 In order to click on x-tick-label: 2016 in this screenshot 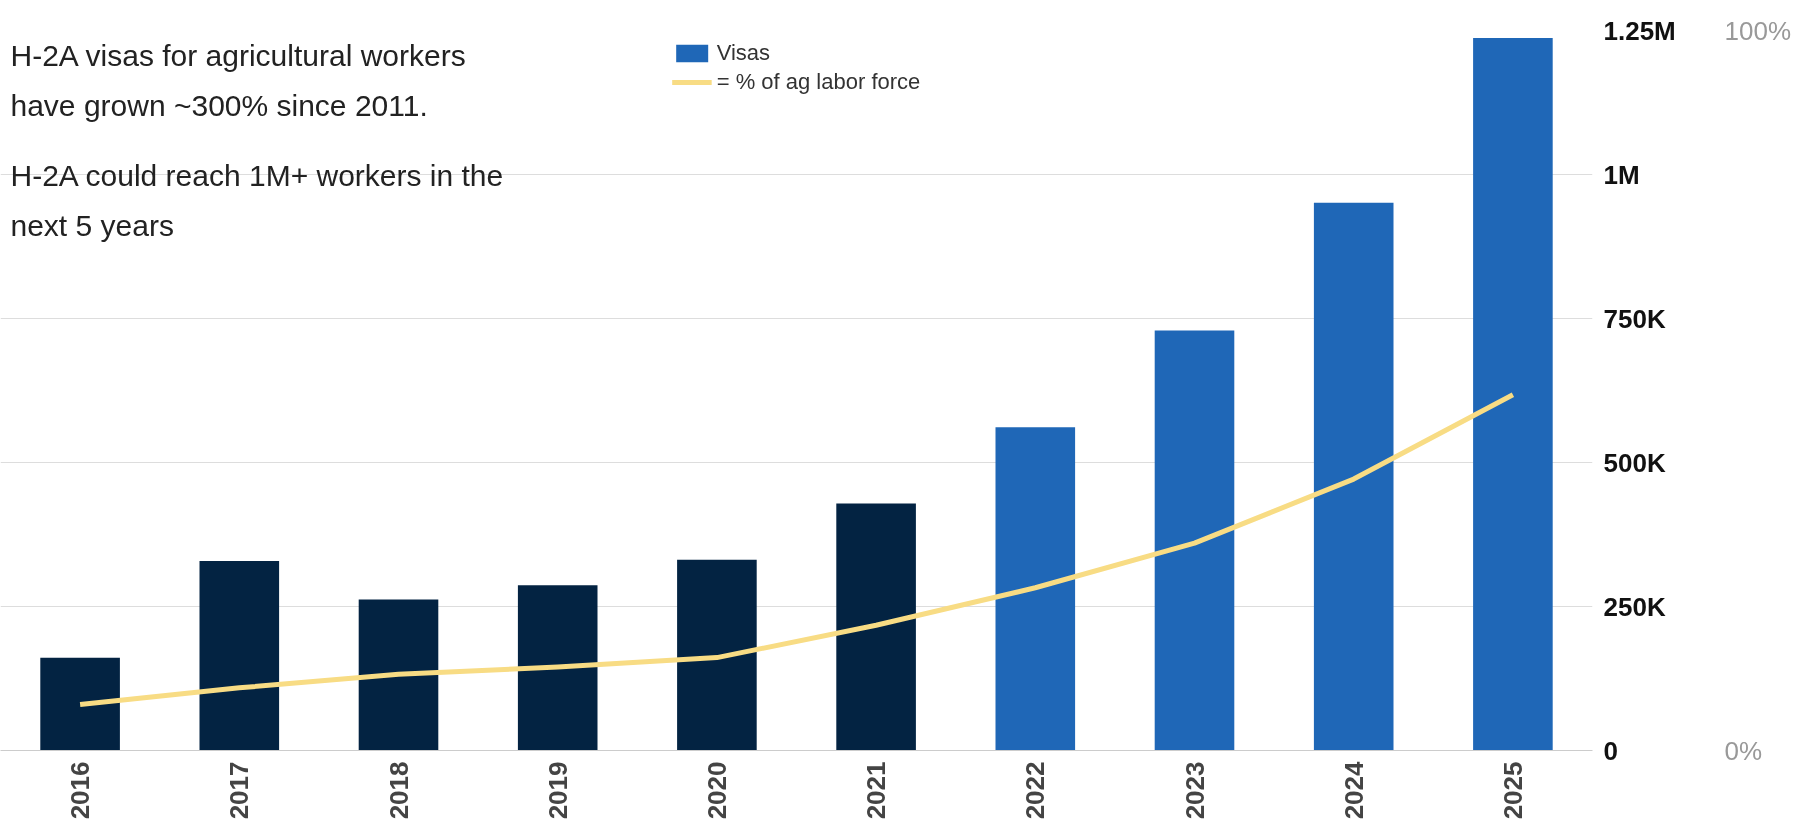, I will do `click(80, 790)`.